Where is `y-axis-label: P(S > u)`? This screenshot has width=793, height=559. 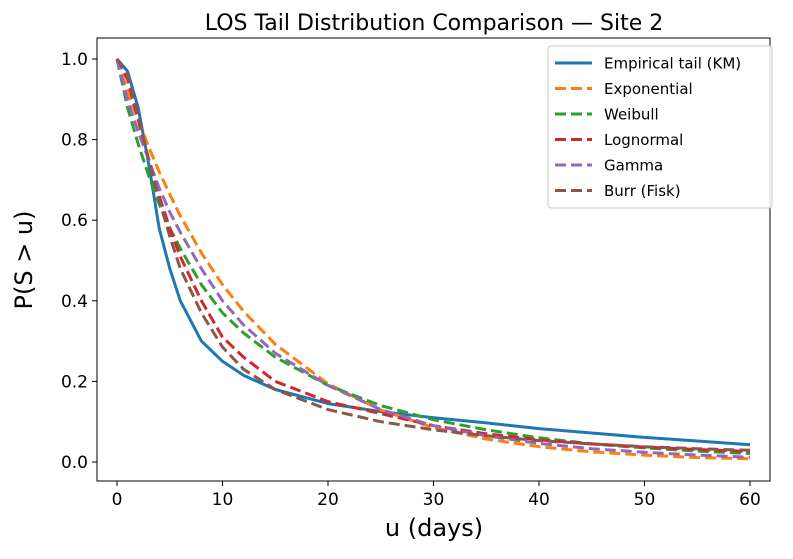
y-axis-label: P(S > u) is located at coordinates (24, 259).